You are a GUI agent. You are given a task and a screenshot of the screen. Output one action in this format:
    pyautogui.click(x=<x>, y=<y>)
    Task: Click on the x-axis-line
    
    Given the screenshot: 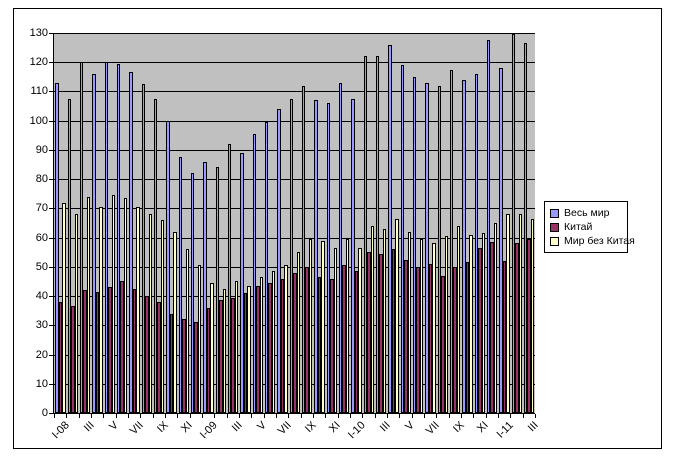 What is the action you would take?
    pyautogui.click(x=292, y=413)
    